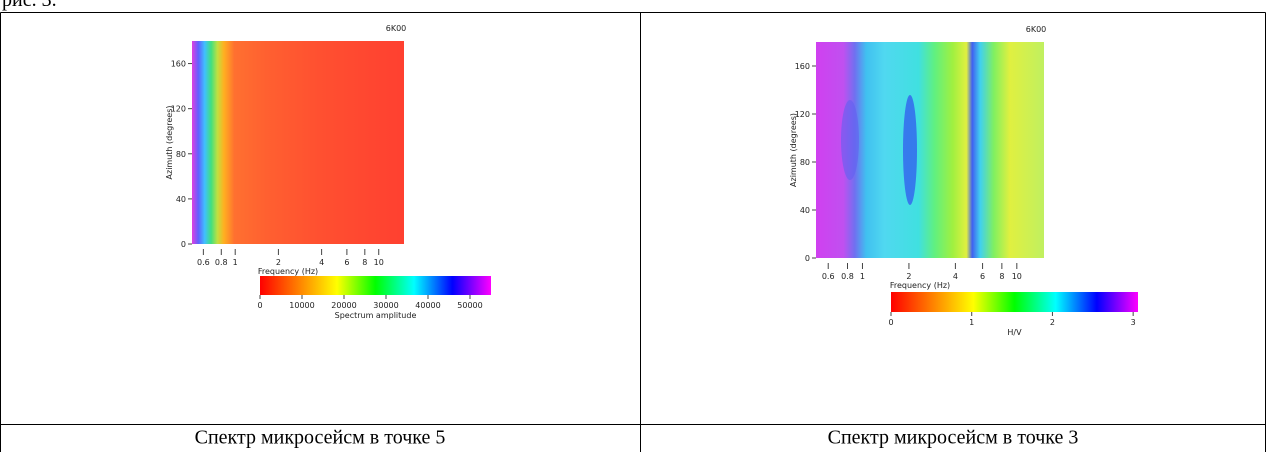  Describe the element at coordinates (1133, 322) in the screenshot. I see `colorbar-tick-label: 3` at that location.